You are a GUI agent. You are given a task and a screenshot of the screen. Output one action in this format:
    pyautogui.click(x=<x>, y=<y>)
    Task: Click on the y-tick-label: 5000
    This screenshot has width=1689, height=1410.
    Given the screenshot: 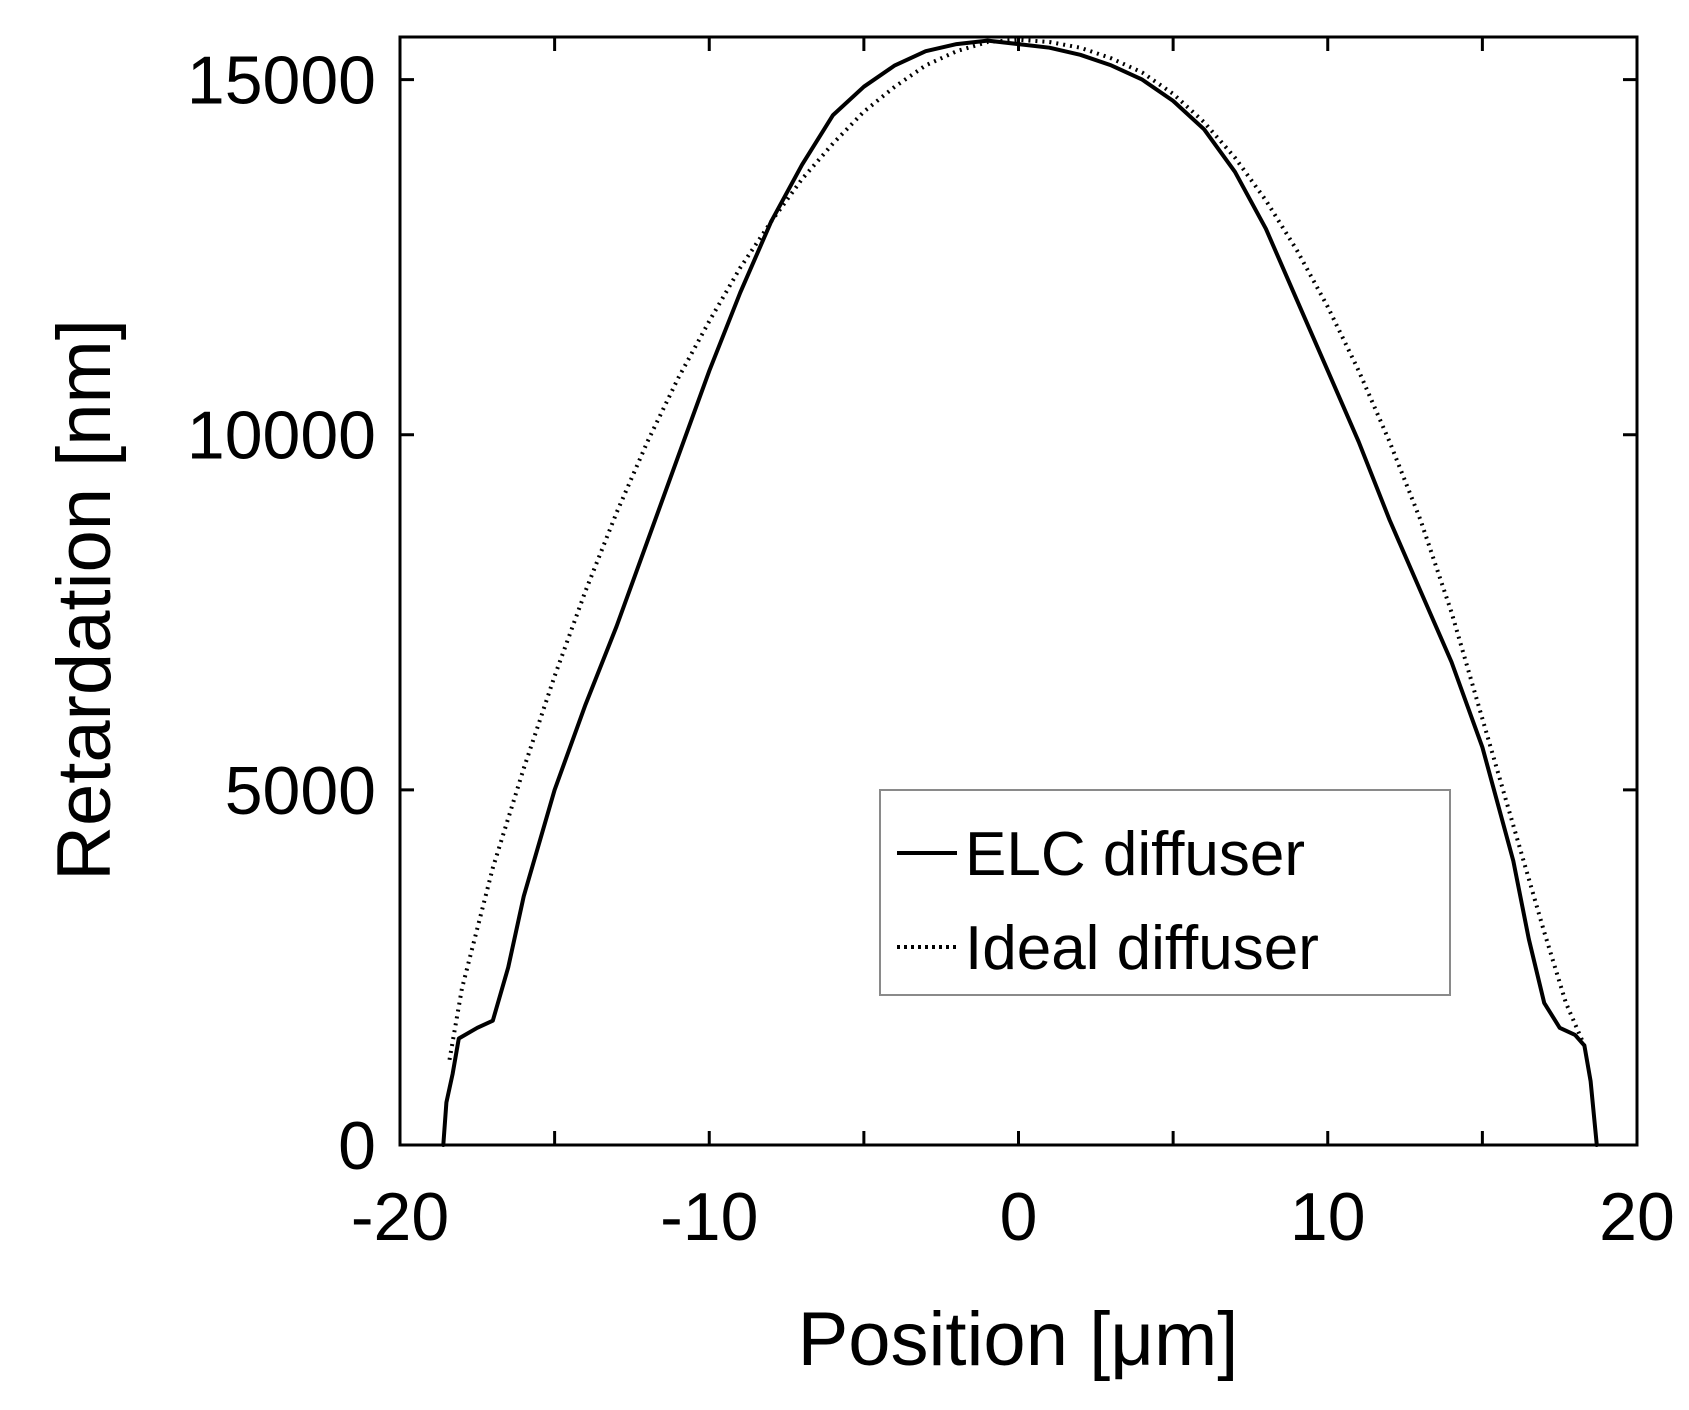 What is the action you would take?
    pyautogui.click(x=300, y=791)
    